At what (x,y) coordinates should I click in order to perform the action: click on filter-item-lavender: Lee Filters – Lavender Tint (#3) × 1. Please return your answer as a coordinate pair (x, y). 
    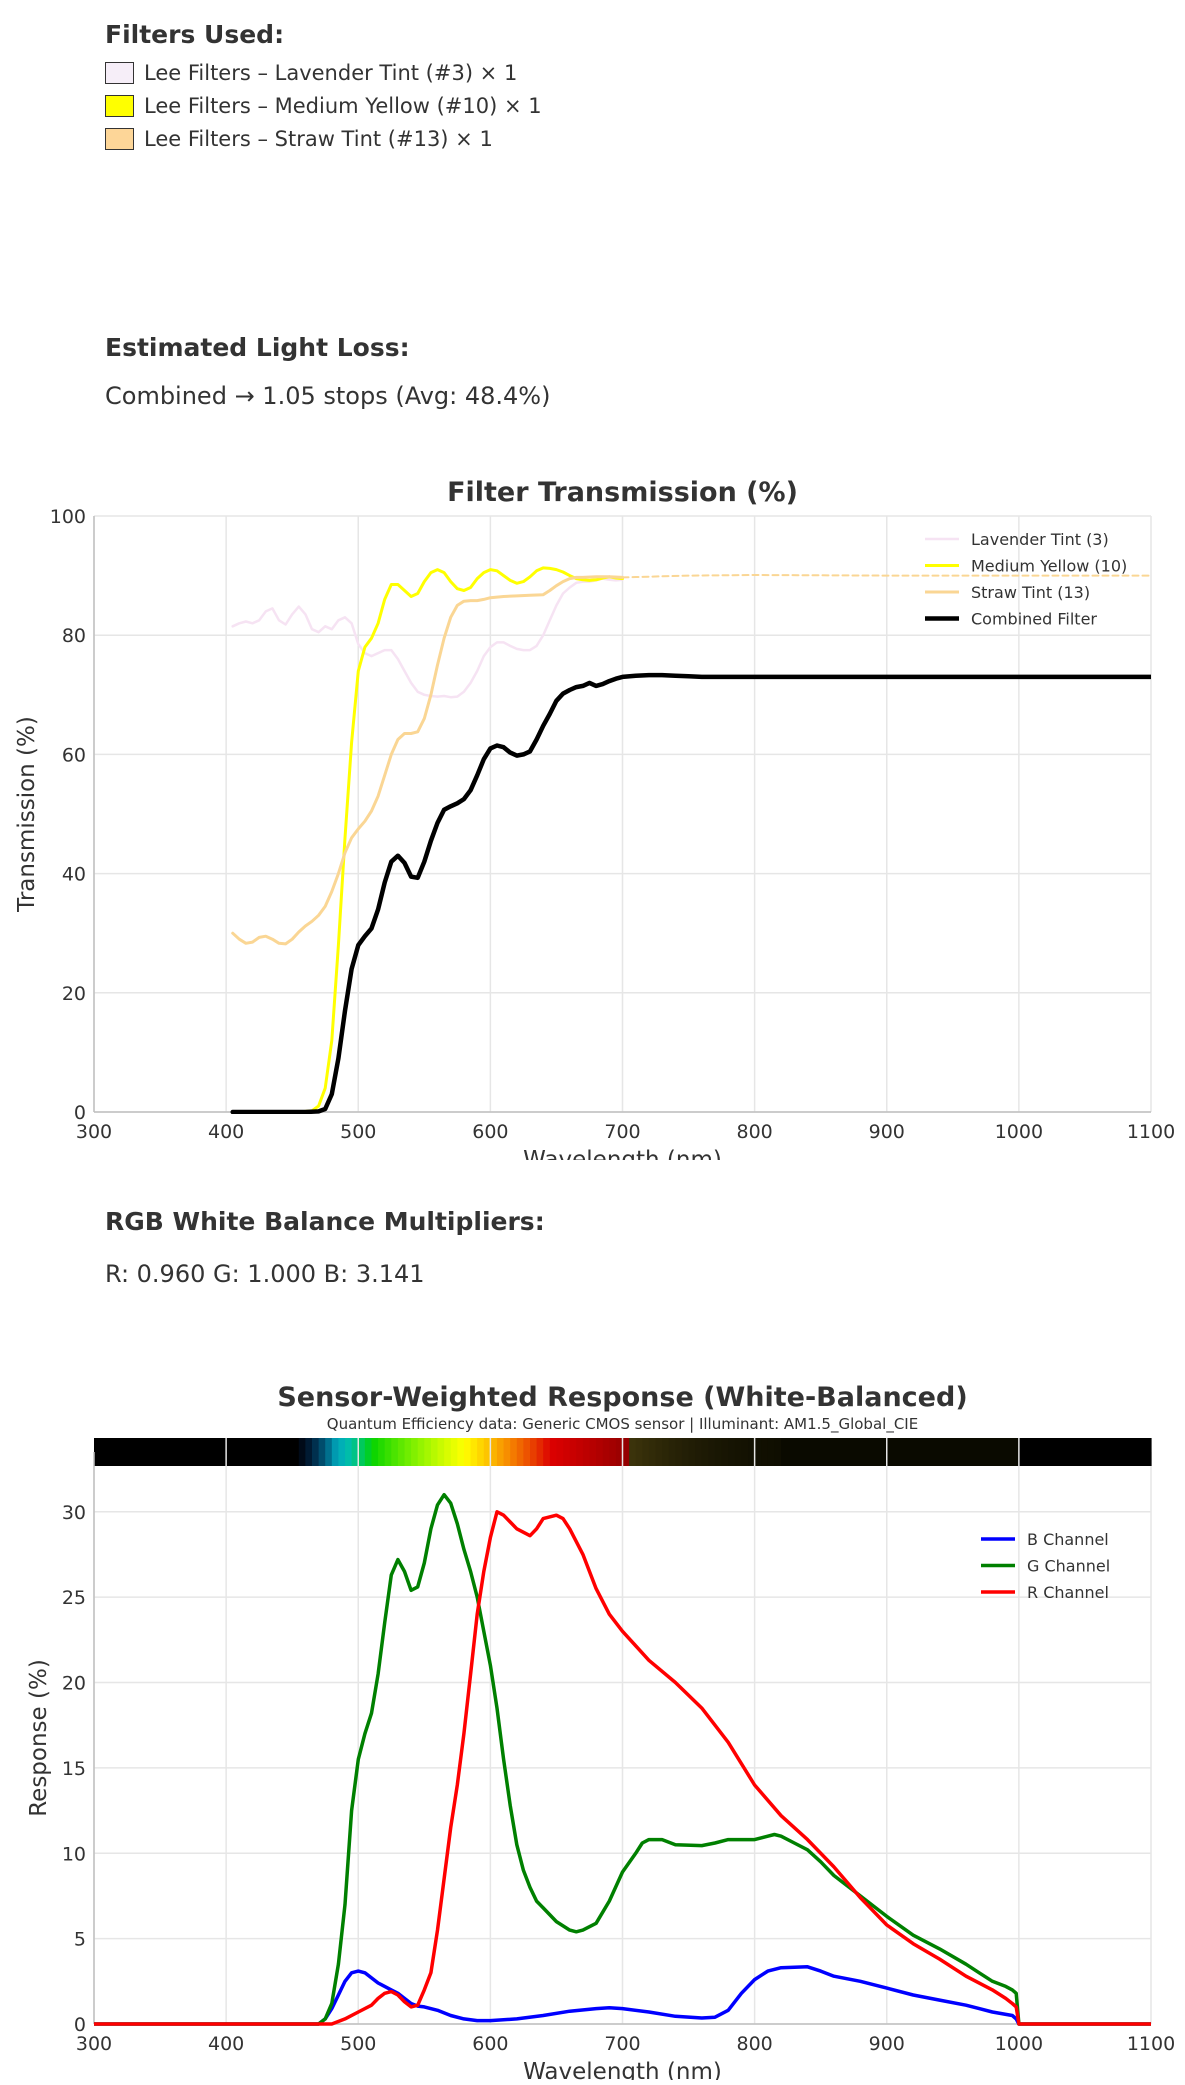
    Looking at the image, I should click on (323, 72).